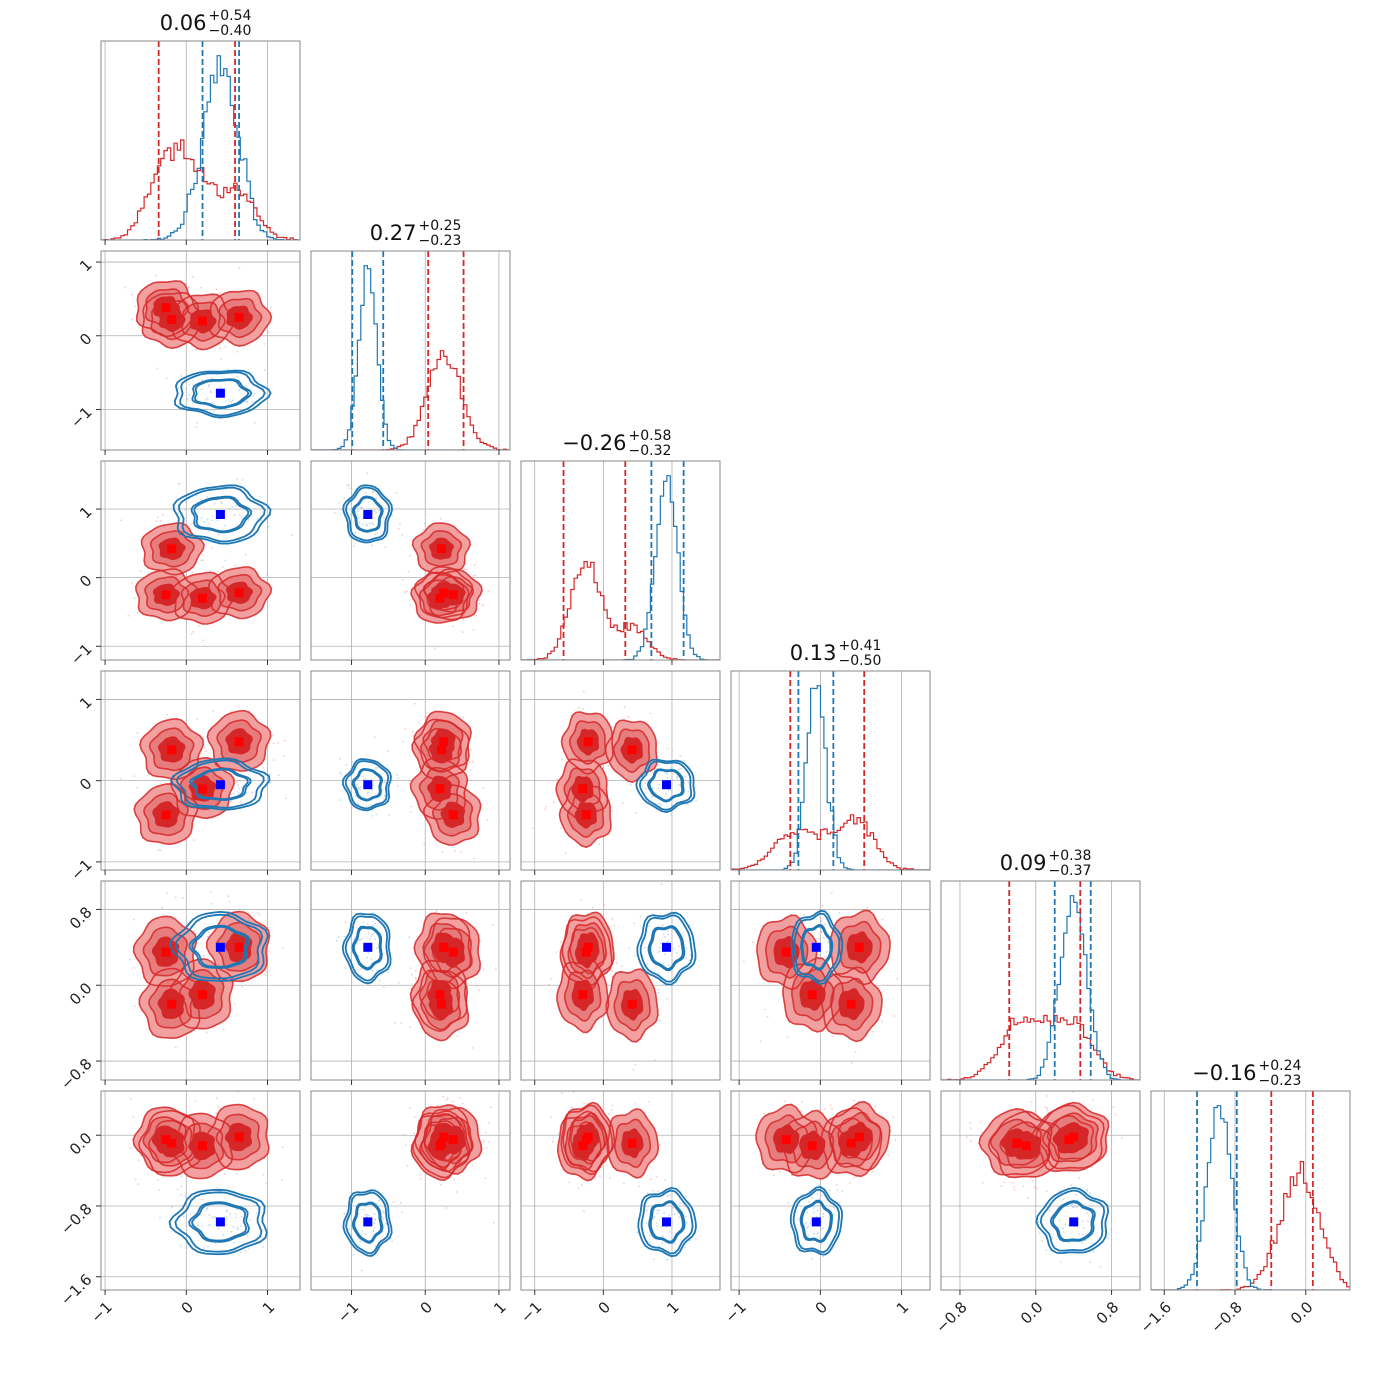 Image resolution: width=1390 pixels, height=1390 pixels. Describe the element at coordinates (440, 226) in the screenshot. I see `title-upper-1: +0.25` at that location.